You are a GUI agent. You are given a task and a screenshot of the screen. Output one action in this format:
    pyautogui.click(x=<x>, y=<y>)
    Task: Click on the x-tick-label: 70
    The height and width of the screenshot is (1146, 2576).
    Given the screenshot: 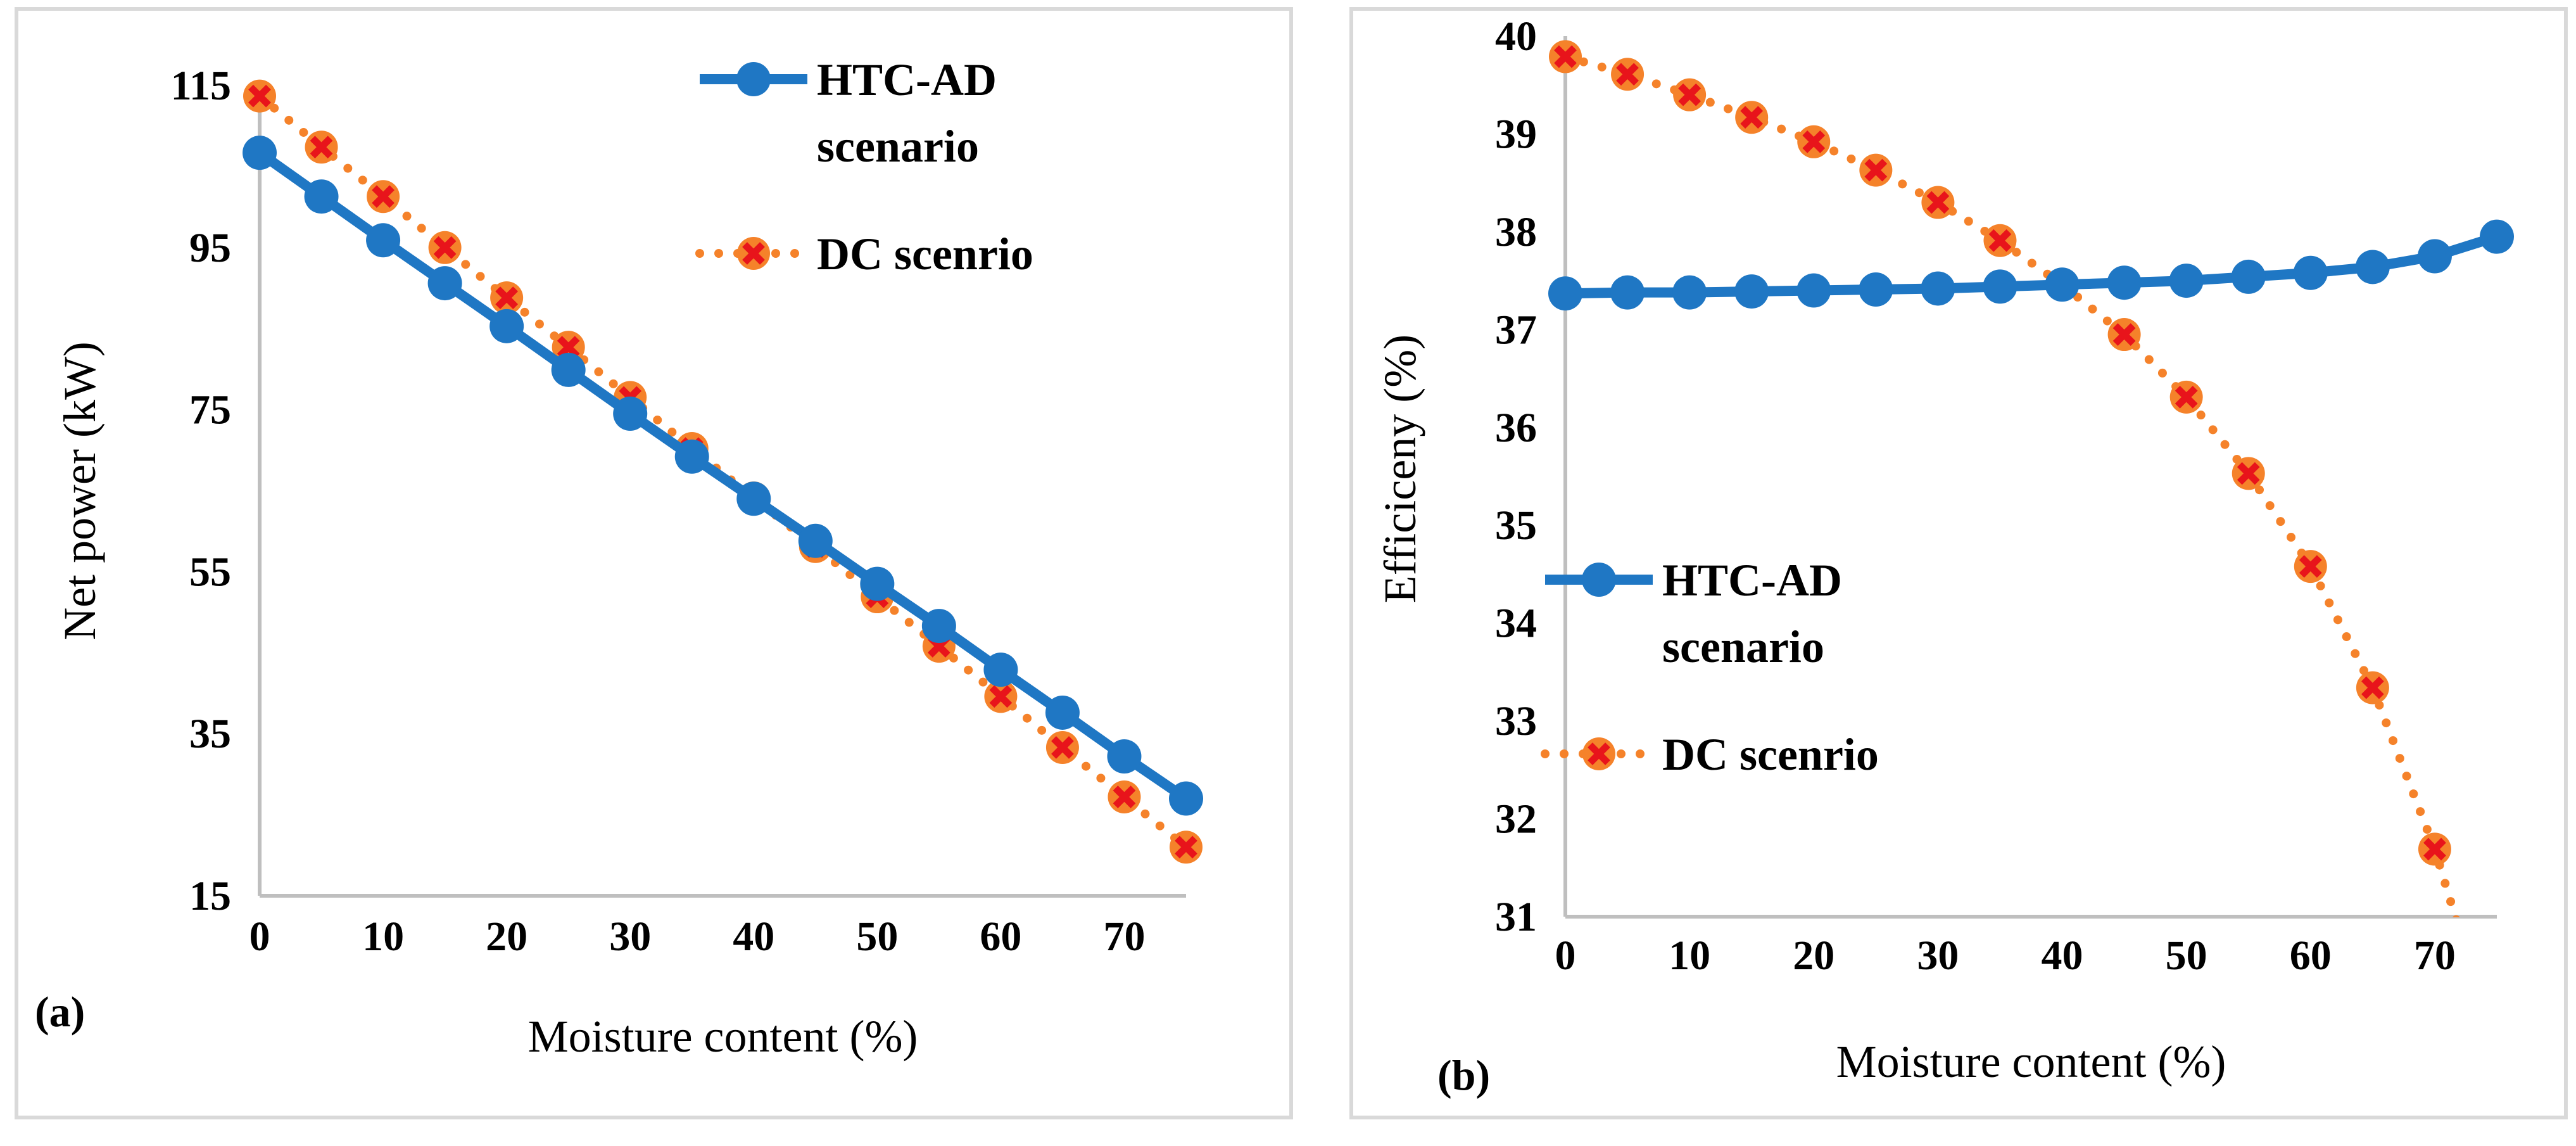 What is the action you would take?
    pyautogui.click(x=1124, y=937)
    